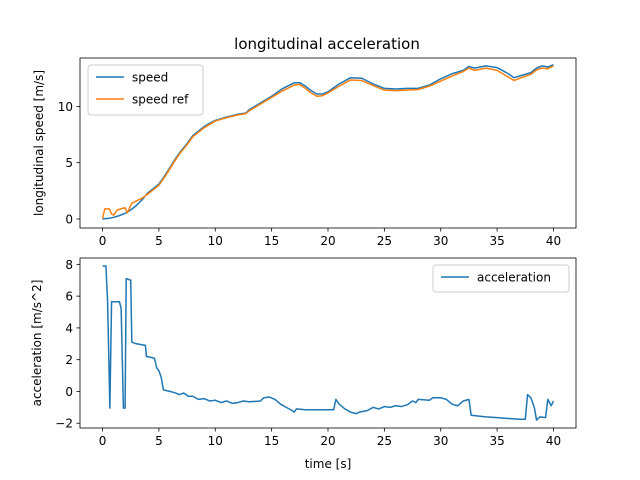 The width and height of the screenshot is (640, 480). I want to click on y-tick-label: 4, so click(69, 328).